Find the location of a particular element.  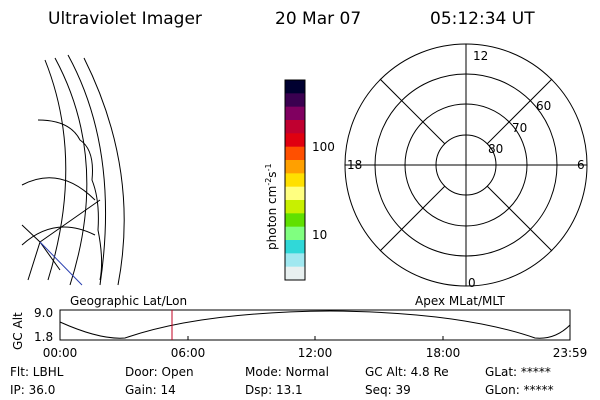

x-tick-label: 12:00 is located at coordinates (315, 353).